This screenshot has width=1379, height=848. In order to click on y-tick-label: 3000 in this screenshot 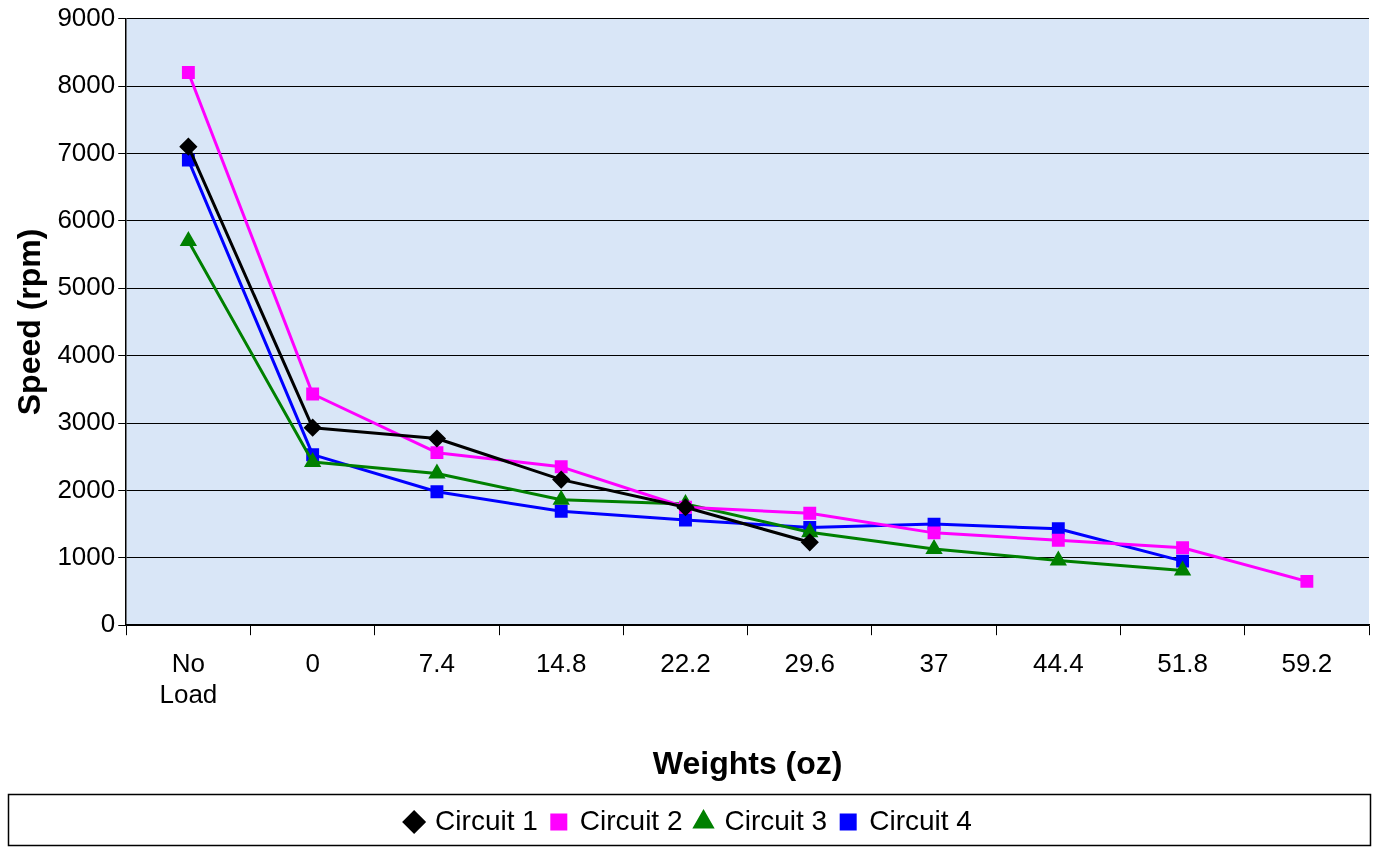, I will do `click(86, 421)`.